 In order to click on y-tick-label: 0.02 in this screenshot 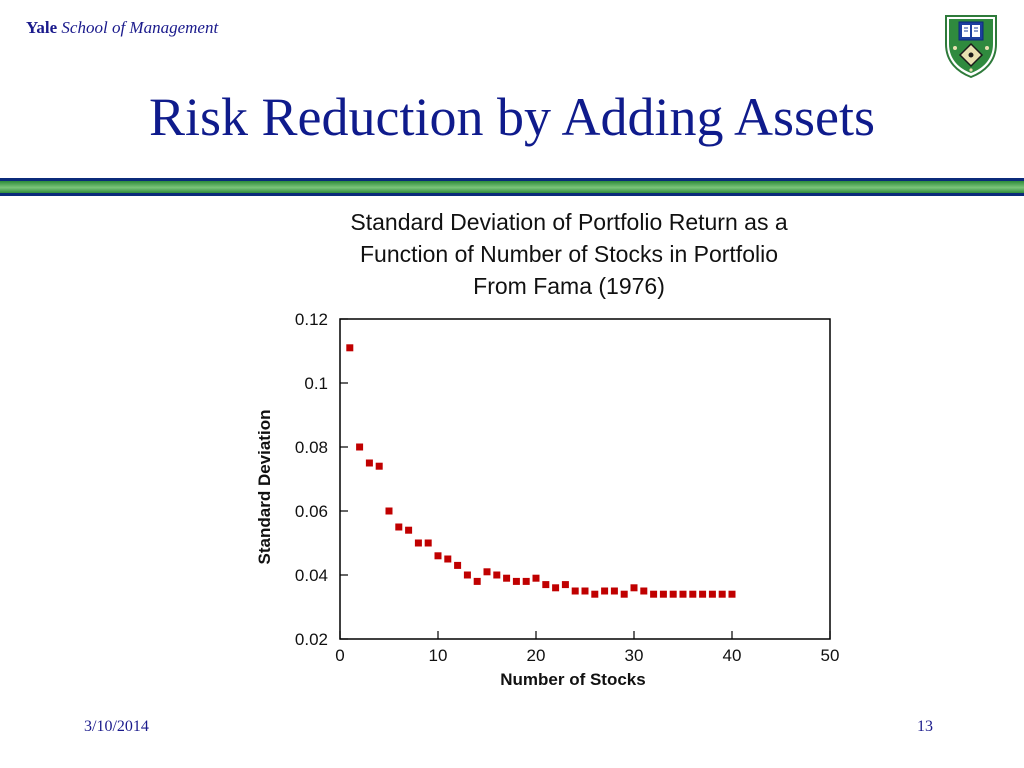, I will do `click(311, 639)`.